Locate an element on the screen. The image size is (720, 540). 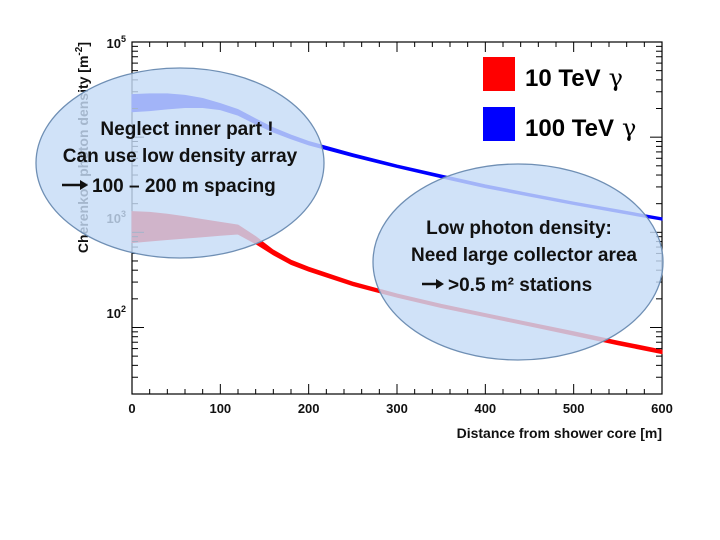
x-tick-label-500: 500 is located at coordinates (574, 408).